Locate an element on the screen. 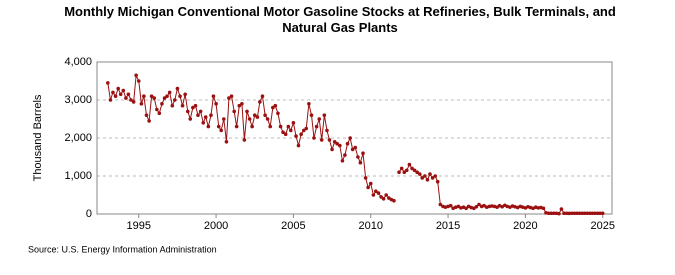 This screenshot has height=275, width=675. x-tick-label: 2020 is located at coordinates (525, 226).